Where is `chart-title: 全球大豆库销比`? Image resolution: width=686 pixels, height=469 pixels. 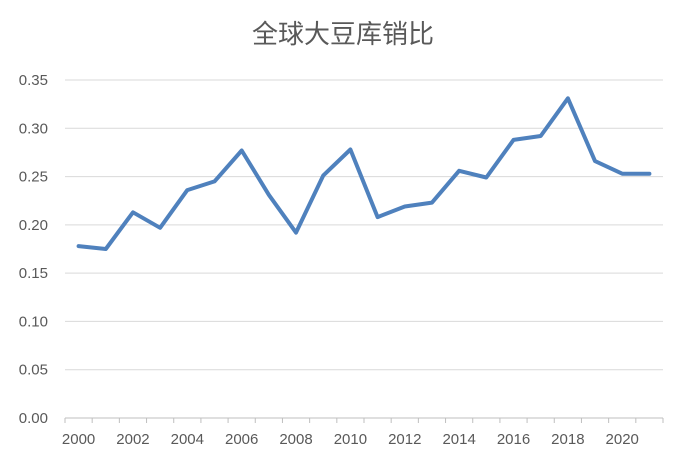
chart-title: 全球大豆库销比 is located at coordinates (342, 35).